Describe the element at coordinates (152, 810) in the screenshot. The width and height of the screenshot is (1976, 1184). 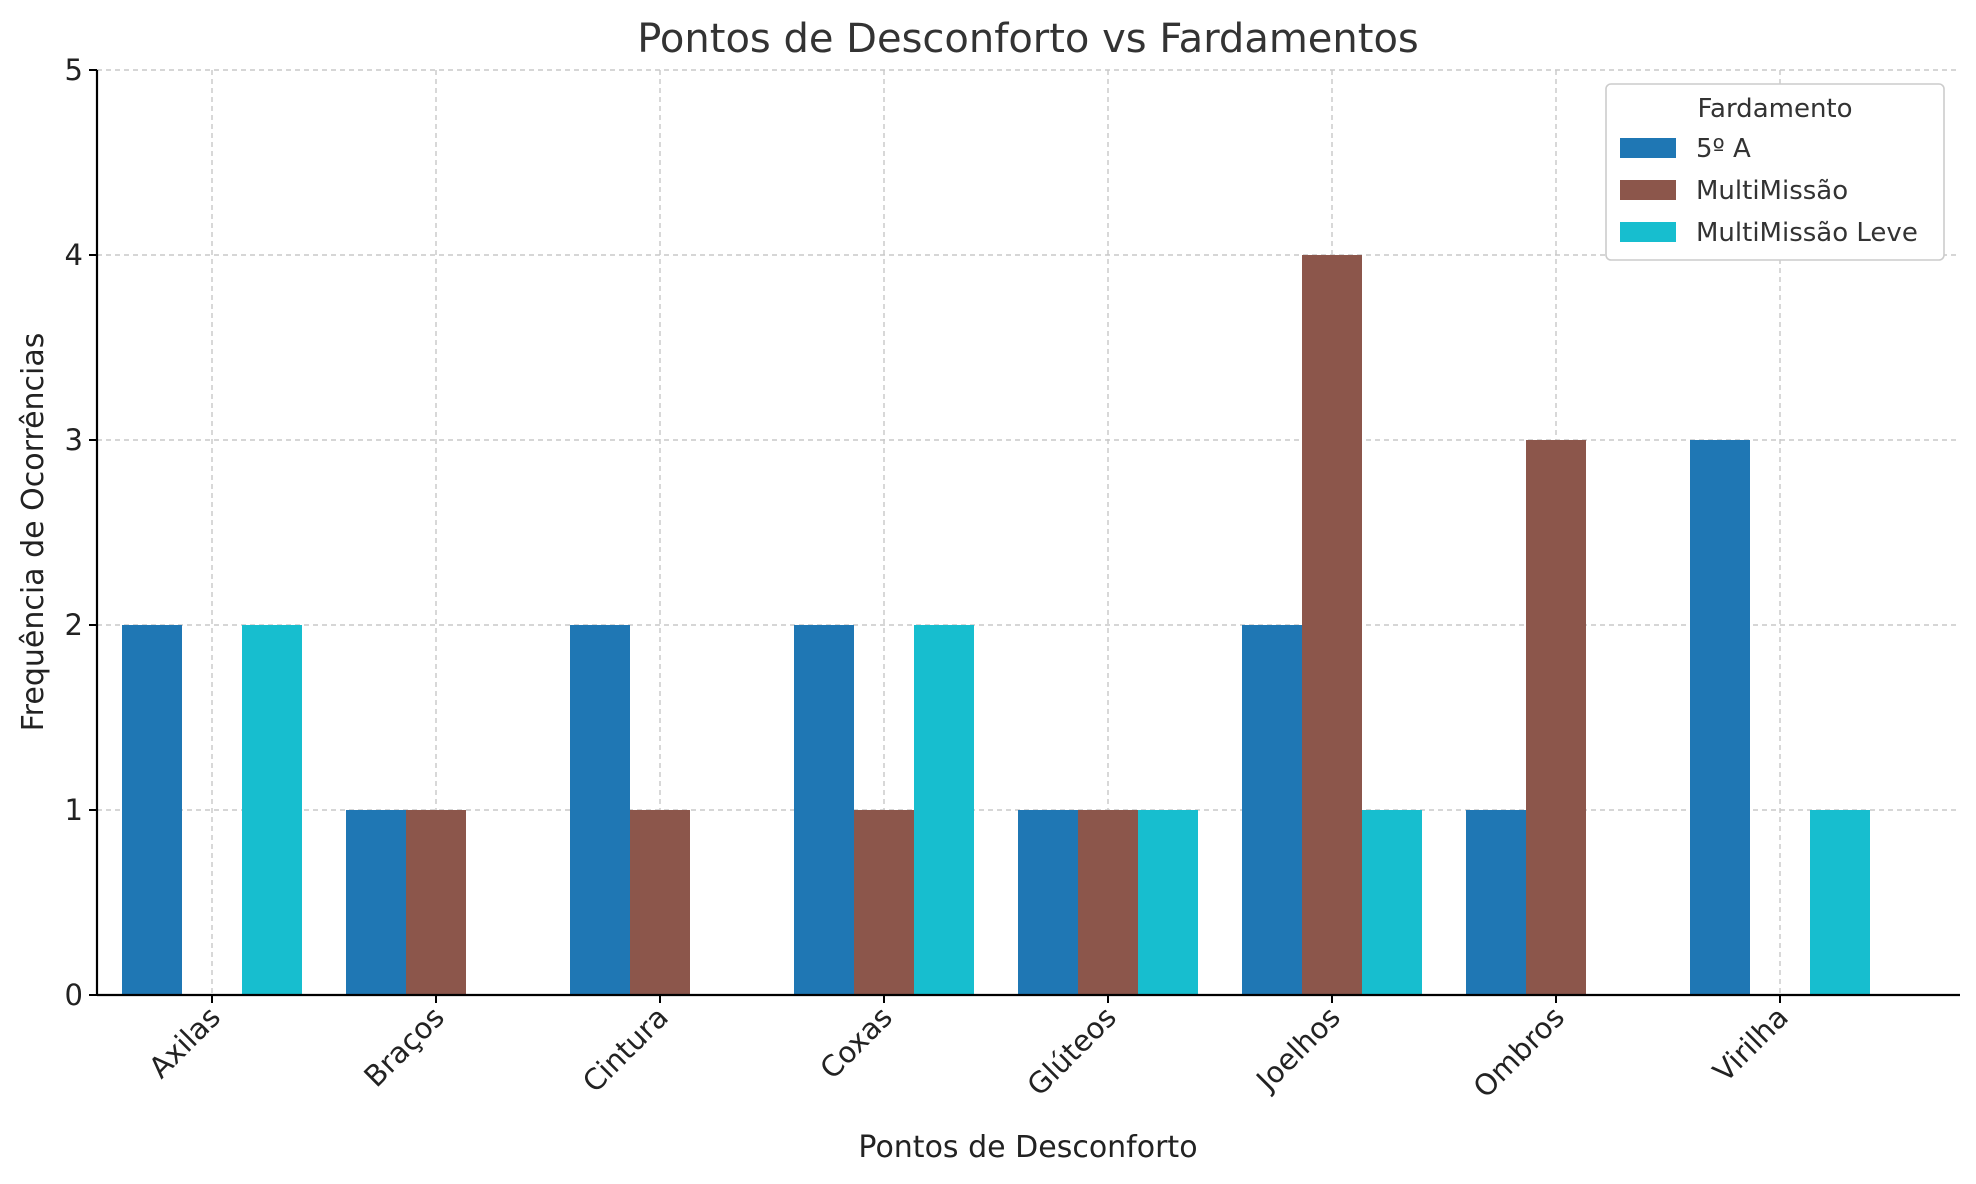
I see `bar-5-a-axilas` at that location.